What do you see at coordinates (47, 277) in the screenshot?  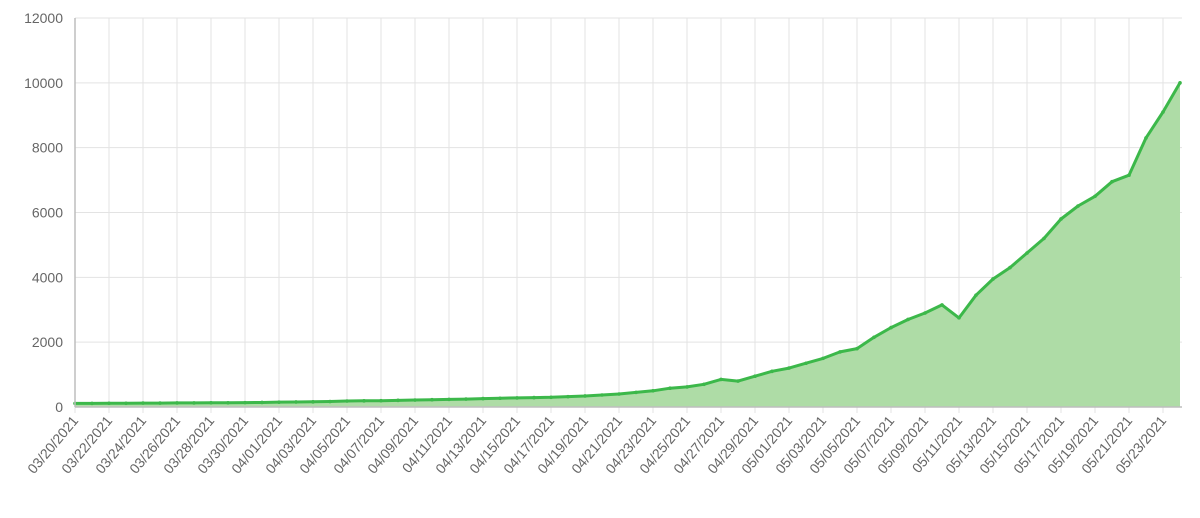 I see `y-tick-label: 4000` at bounding box center [47, 277].